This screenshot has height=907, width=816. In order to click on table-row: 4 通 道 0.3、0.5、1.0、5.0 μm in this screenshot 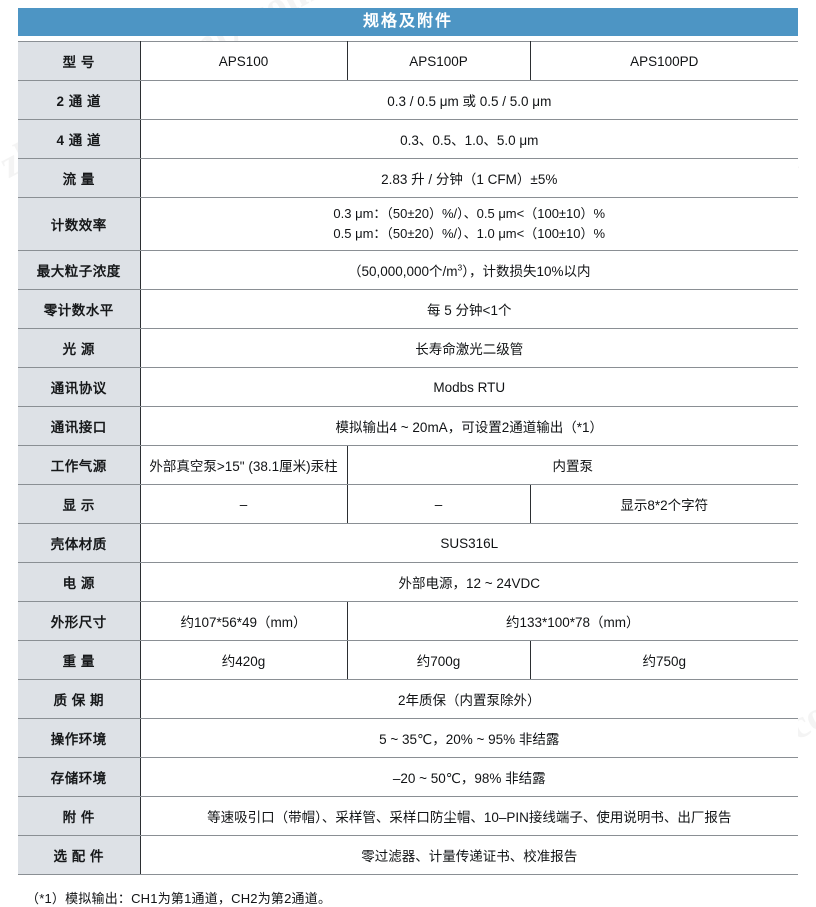, I will do `click(408, 139)`.